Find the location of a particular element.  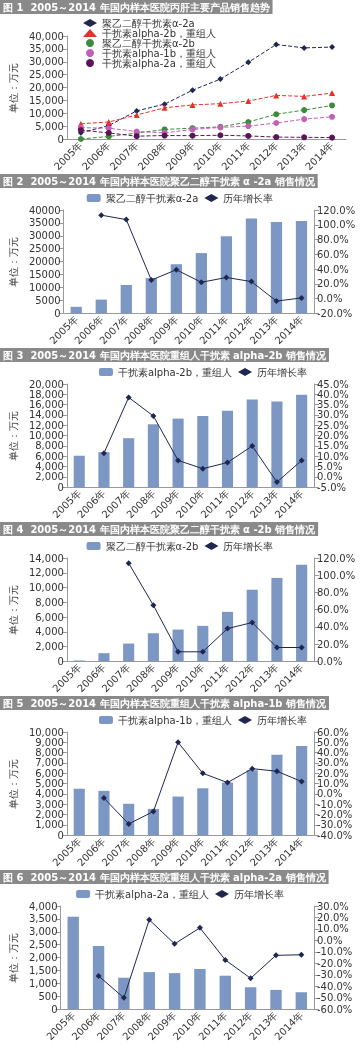

y2-tick-label: 15.0% is located at coordinates (333, 446).